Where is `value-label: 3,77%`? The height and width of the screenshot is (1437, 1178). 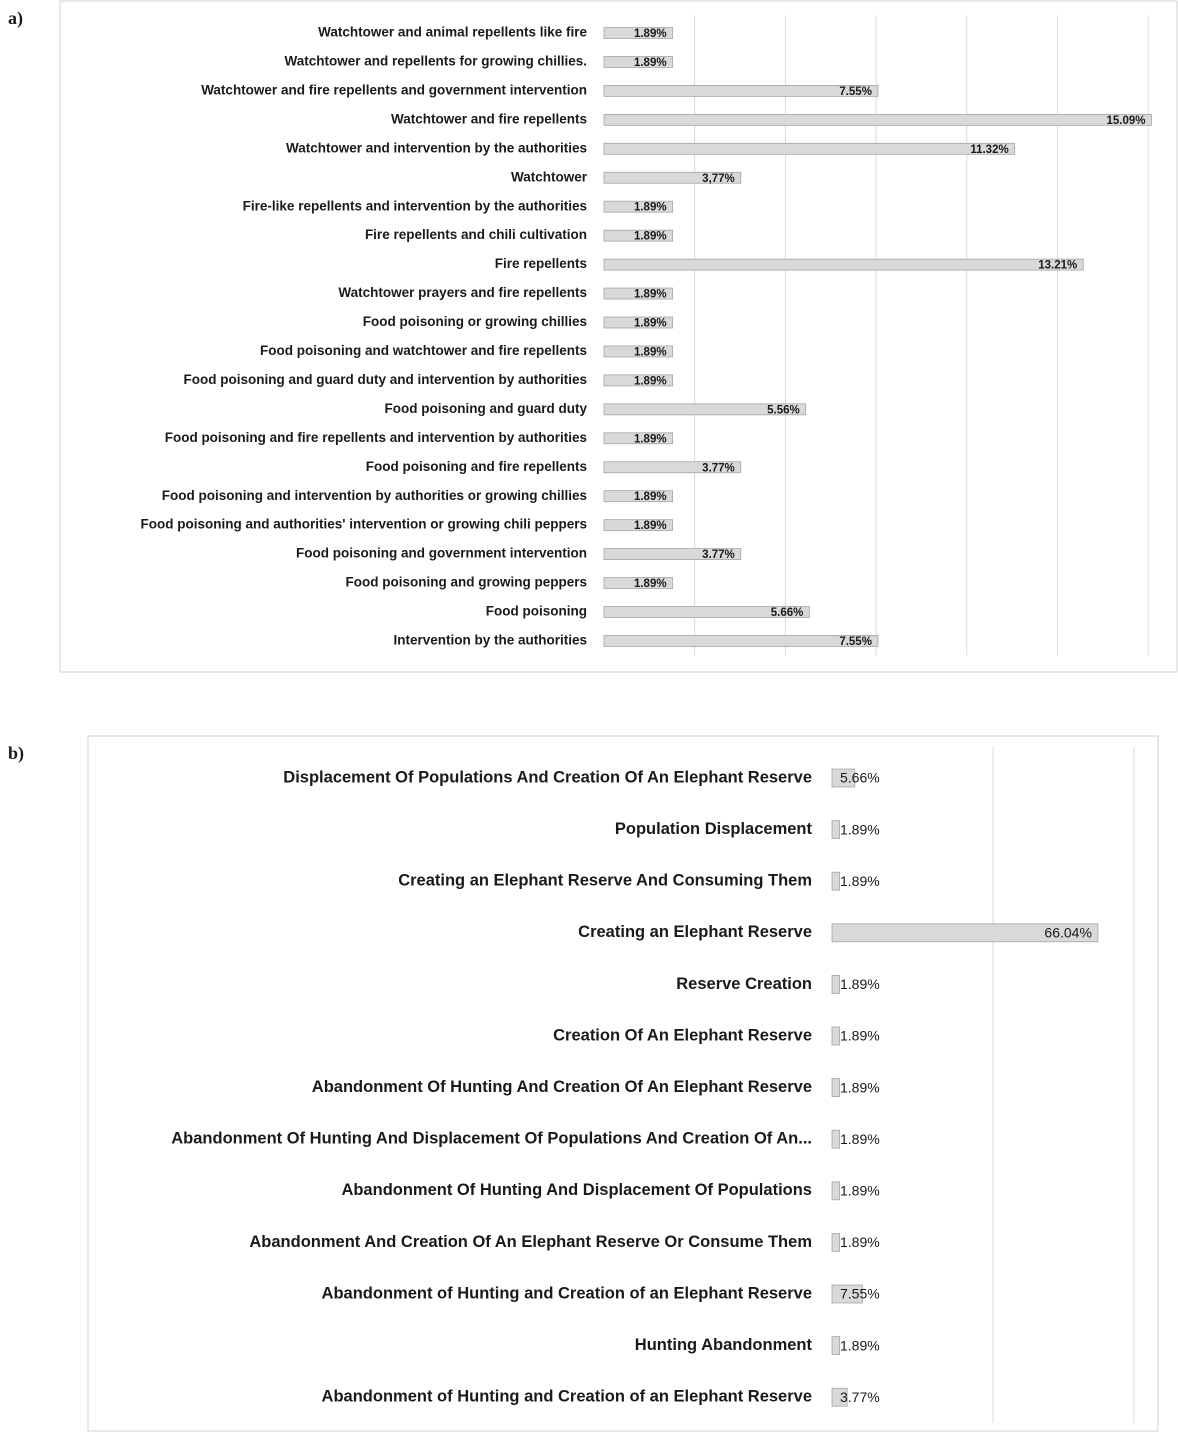
value-label: 3,77% is located at coordinates (718, 179).